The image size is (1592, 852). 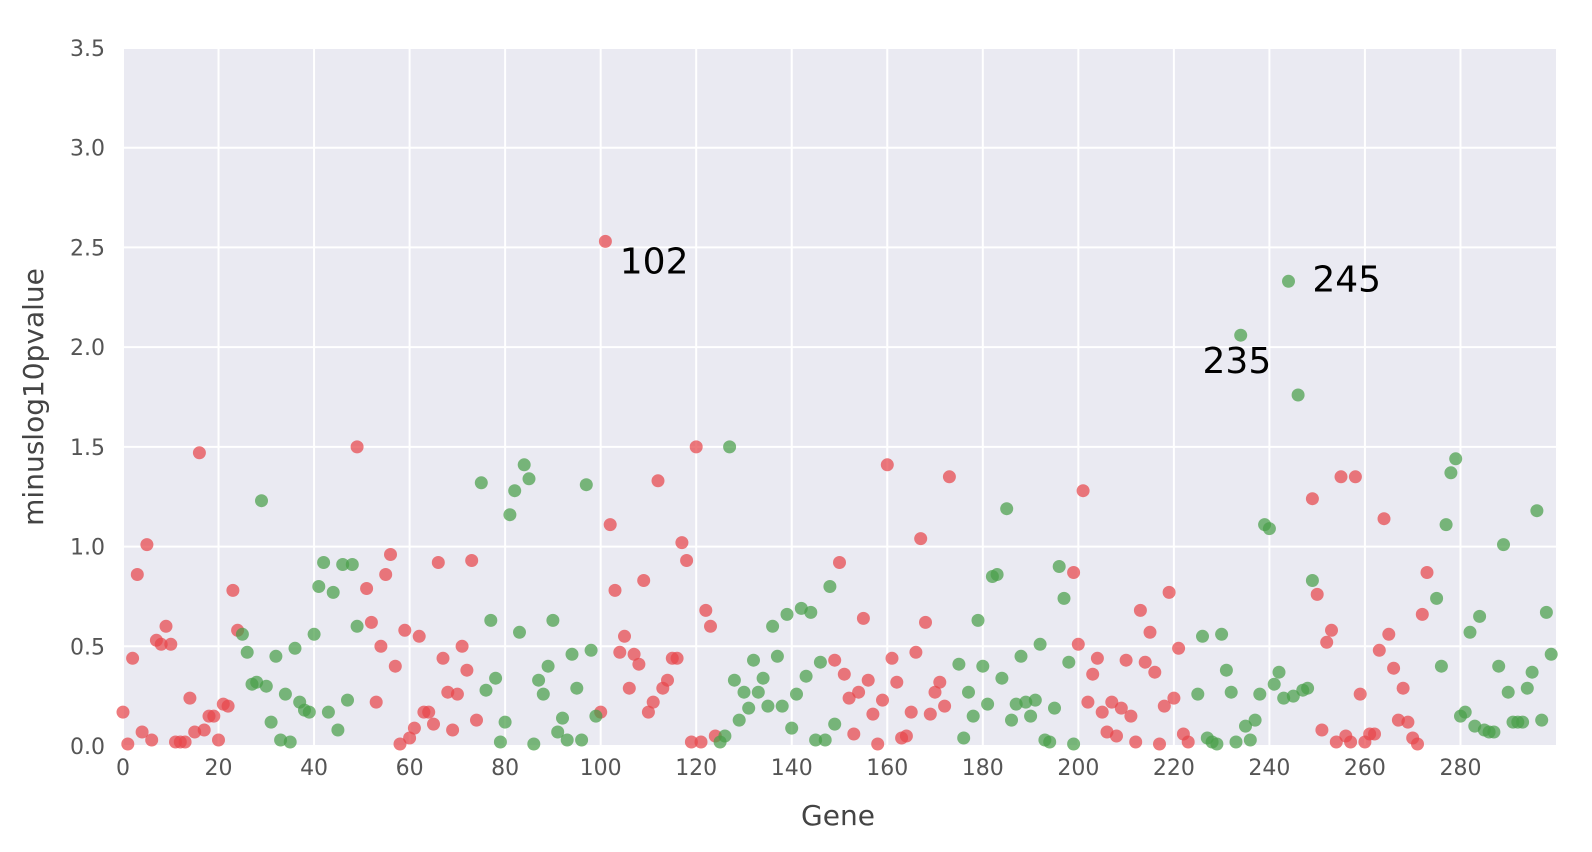 I want to click on x-tick-label: 60, so click(x=410, y=768).